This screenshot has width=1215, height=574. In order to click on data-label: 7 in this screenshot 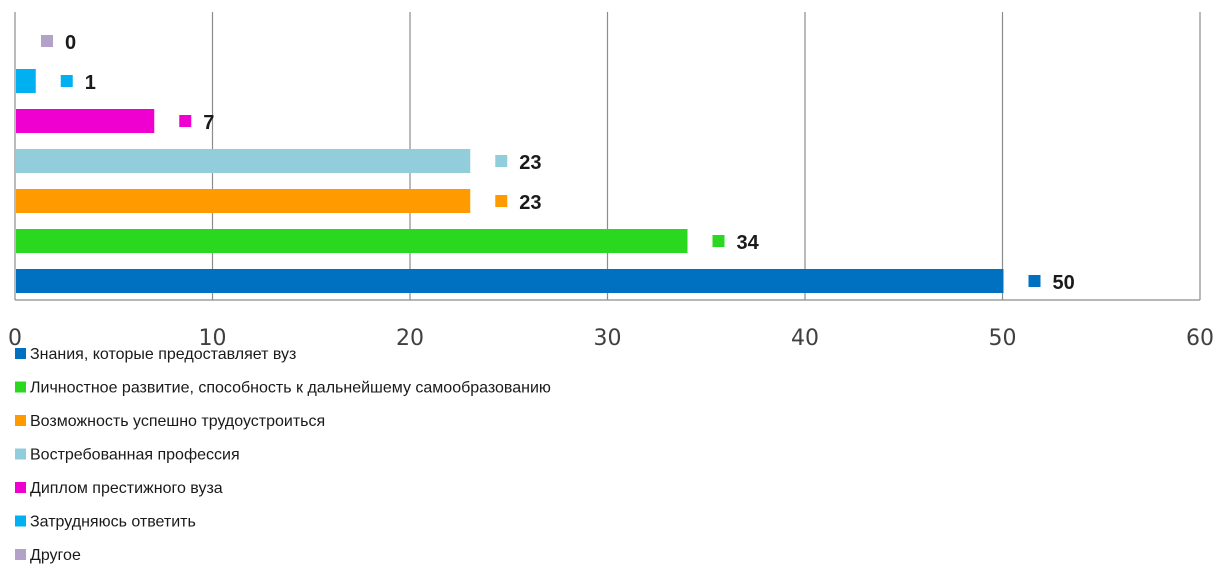, I will do `click(208, 123)`.